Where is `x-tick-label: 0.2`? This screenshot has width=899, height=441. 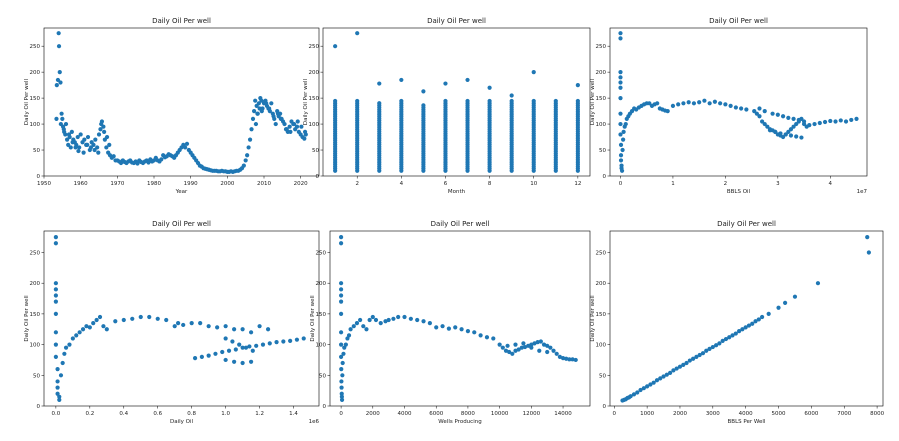
x-tick-label: 0.2 is located at coordinates (89, 414).